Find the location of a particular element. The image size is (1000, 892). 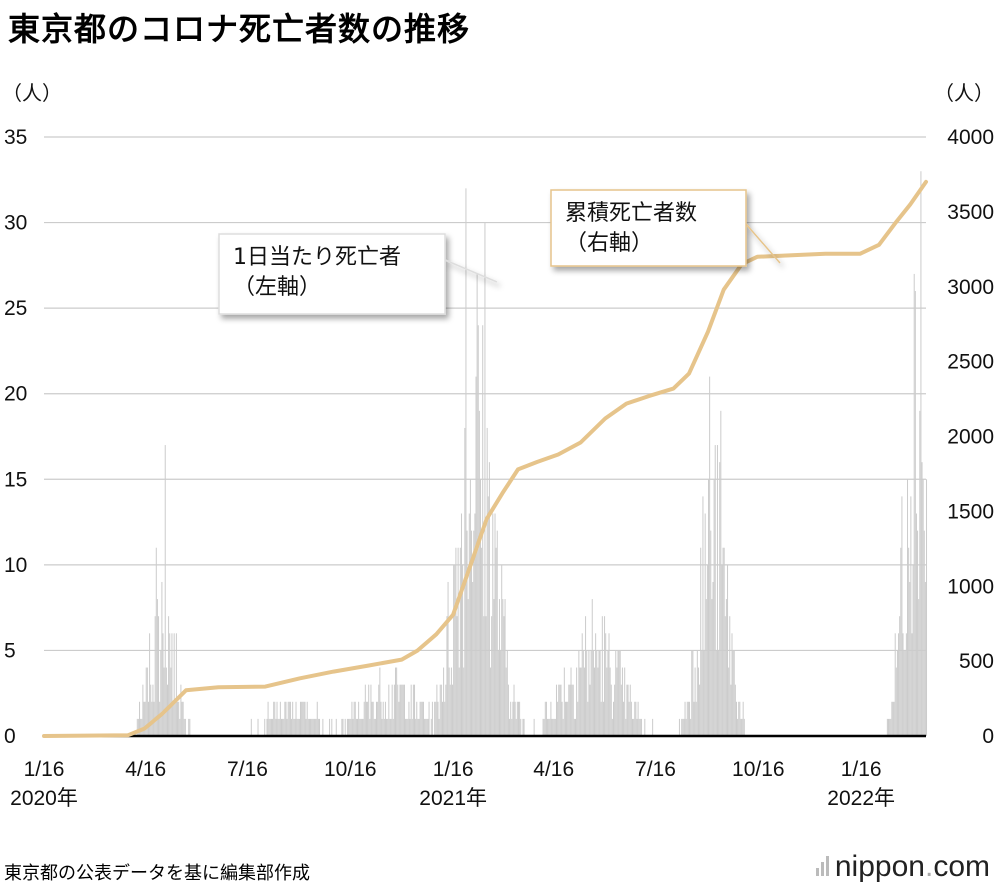

x-tick-year: 2020年 is located at coordinates (44, 798).